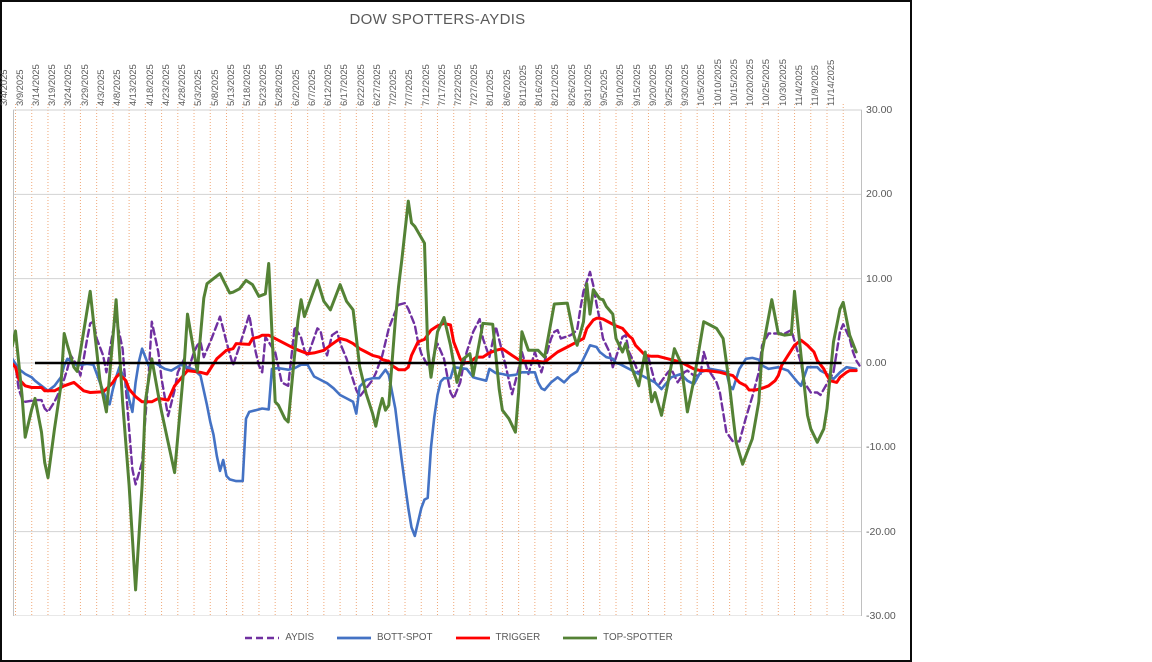 The height and width of the screenshot is (662, 1152). What do you see at coordinates (4, 88) in the screenshot?
I see `x-tick-label: 3/4/2025` at bounding box center [4, 88].